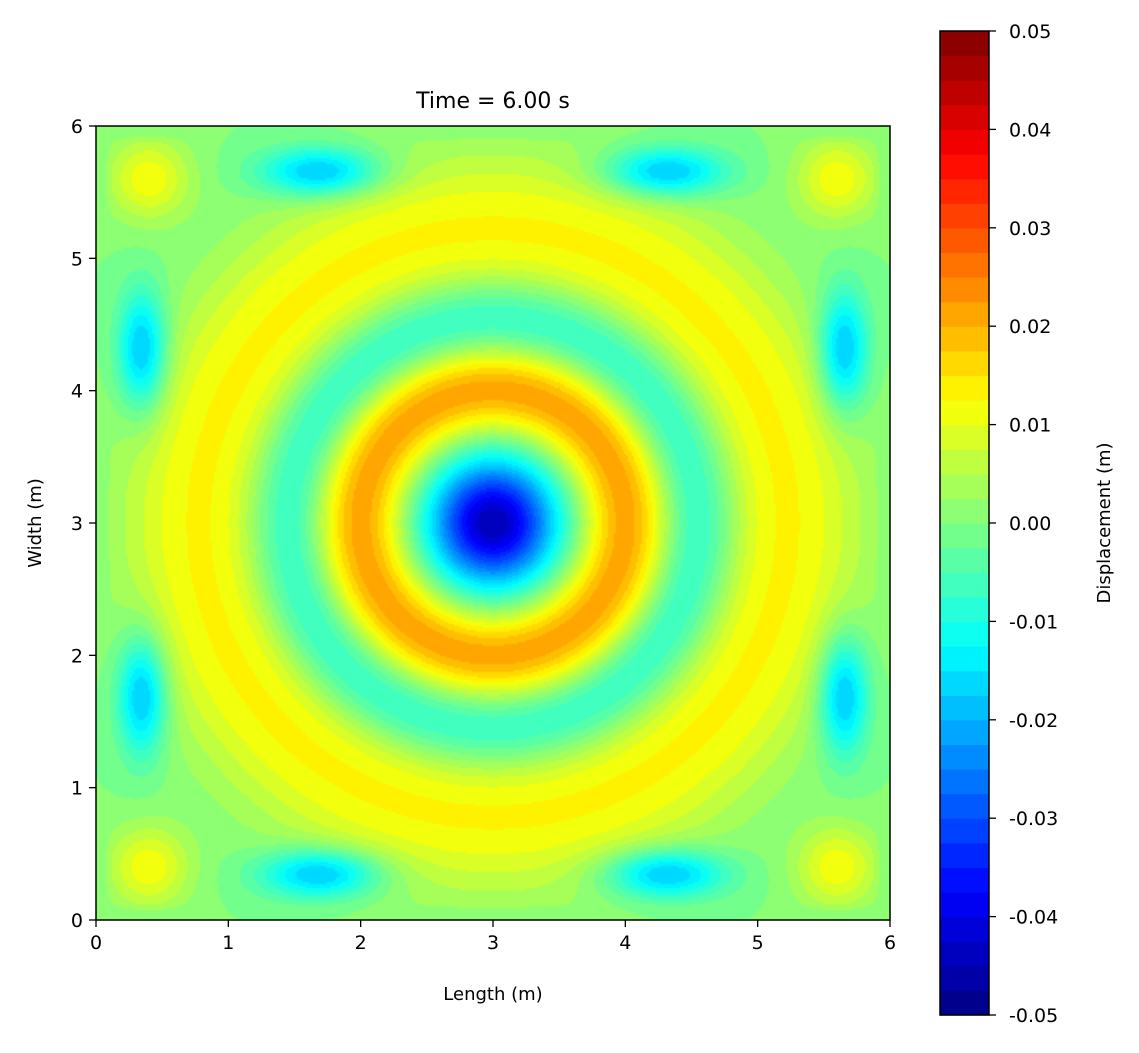 This screenshot has height=1053, width=1139. Describe the element at coordinates (1033, 819) in the screenshot. I see `colorbar-tick-label: -0.03` at that location.